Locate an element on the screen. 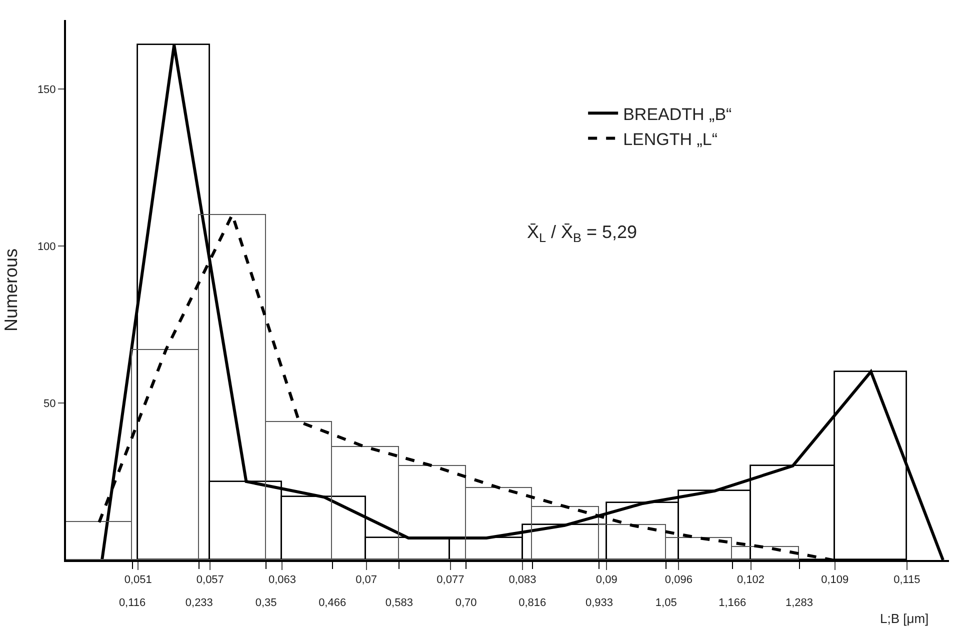  x-tick-label: 0,063 is located at coordinates (282, 580).